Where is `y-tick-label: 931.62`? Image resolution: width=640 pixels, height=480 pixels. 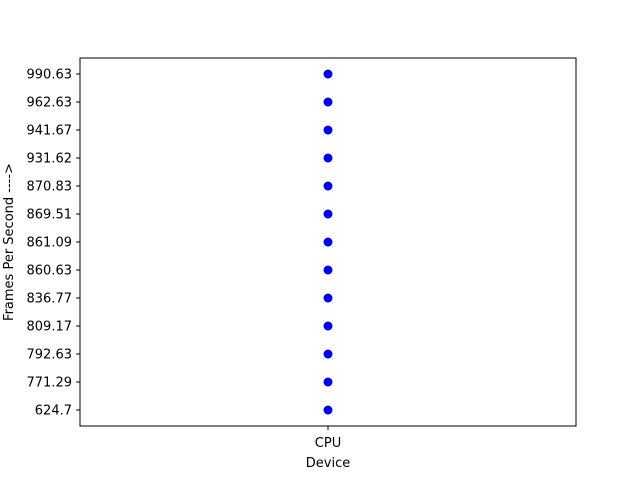
y-tick-label: 931.62 is located at coordinates (50, 159).